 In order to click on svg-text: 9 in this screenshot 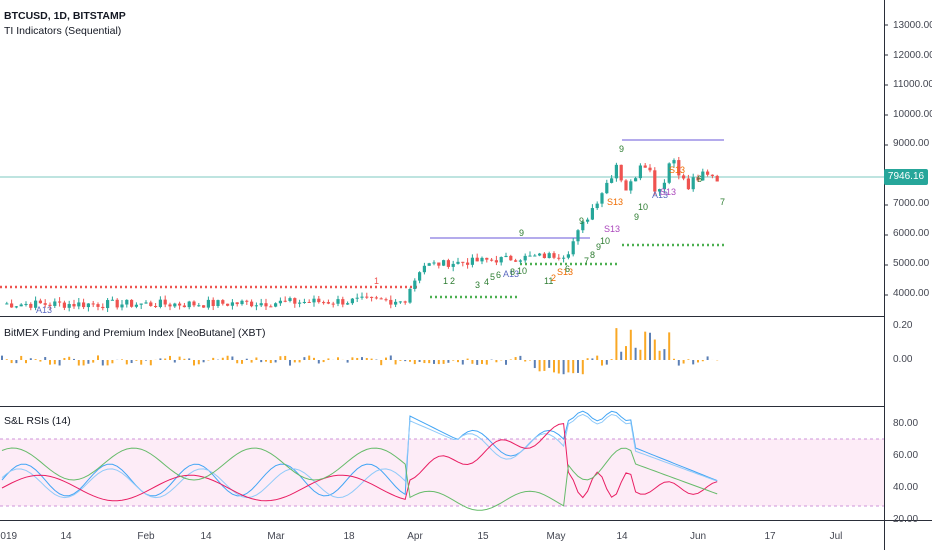, I will do `click(598, 247)`.